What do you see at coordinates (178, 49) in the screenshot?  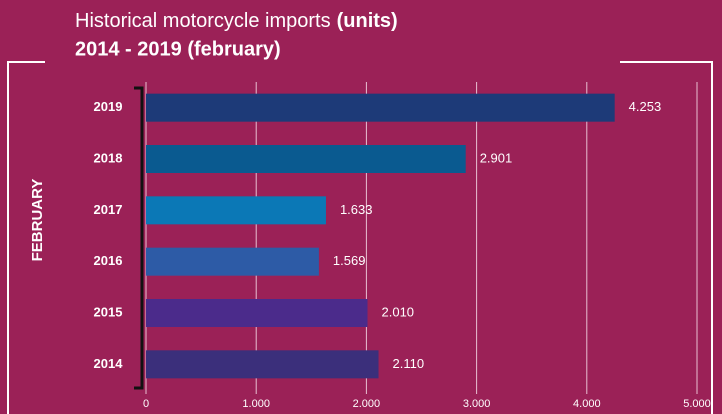 I see `chart-subtitle: 2014 - 2019 (february)` at bounding box center [178, 49].